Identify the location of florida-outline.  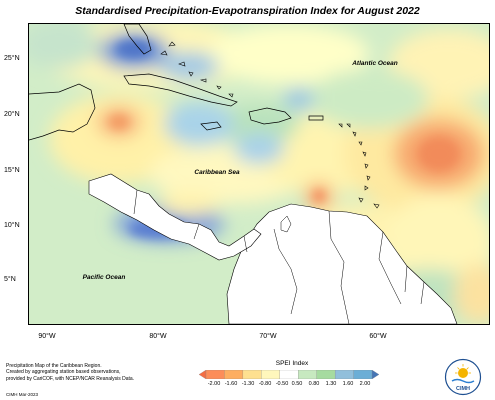
(137, 39).